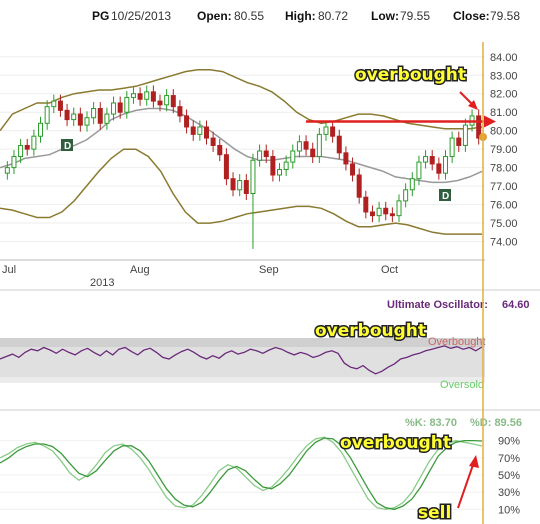  What do you see at coordinates (504, 132) in the screenshot?
I see `price-tick-label: 80.00` at bounding box center [504, 132].